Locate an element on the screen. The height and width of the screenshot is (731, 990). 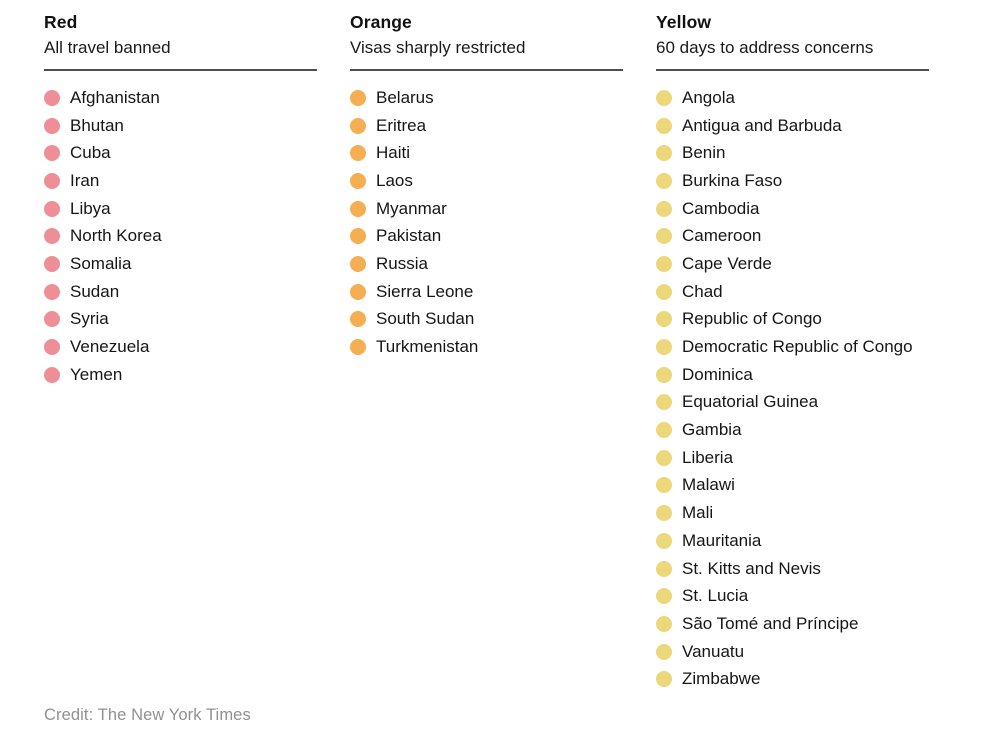
country-name: Iran is located at coordinates (85, 180).